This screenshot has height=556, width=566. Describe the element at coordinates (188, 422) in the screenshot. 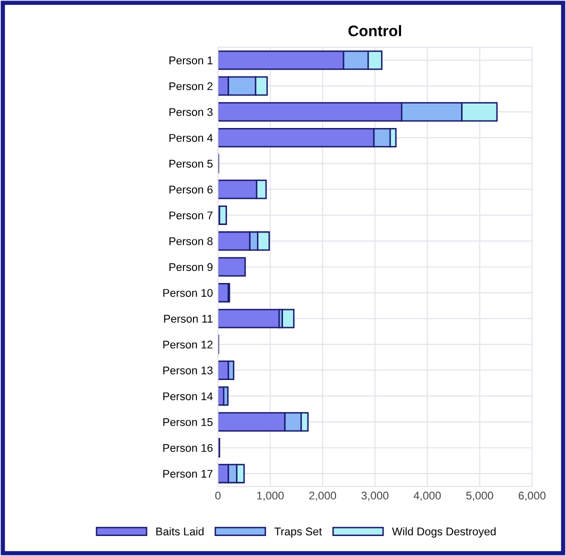

I see `y-tick-label: Person 15` at that location.